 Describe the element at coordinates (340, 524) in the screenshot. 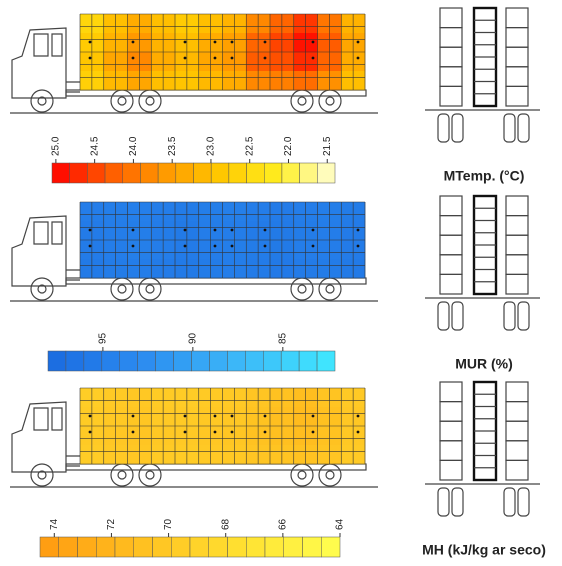

I see `colorbar-tick-label: 64` at that location.